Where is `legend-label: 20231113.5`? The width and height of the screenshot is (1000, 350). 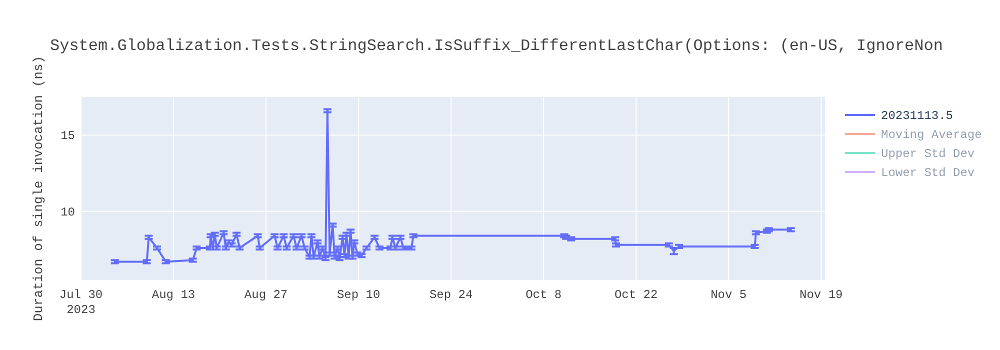 legend-label: 20231113.5 is located at coordinates (917, 116).